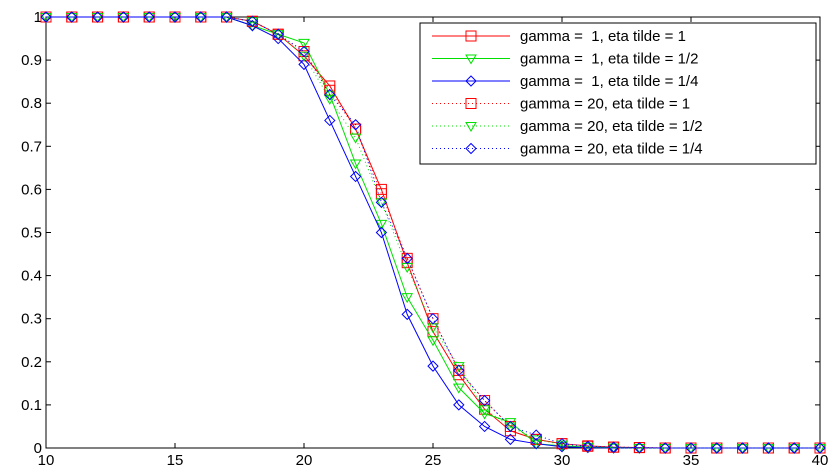  What do you see at coordinates (38, 17) in the screenshot?
I see `y-tick-label: 1` at bounding box center [38, 17].